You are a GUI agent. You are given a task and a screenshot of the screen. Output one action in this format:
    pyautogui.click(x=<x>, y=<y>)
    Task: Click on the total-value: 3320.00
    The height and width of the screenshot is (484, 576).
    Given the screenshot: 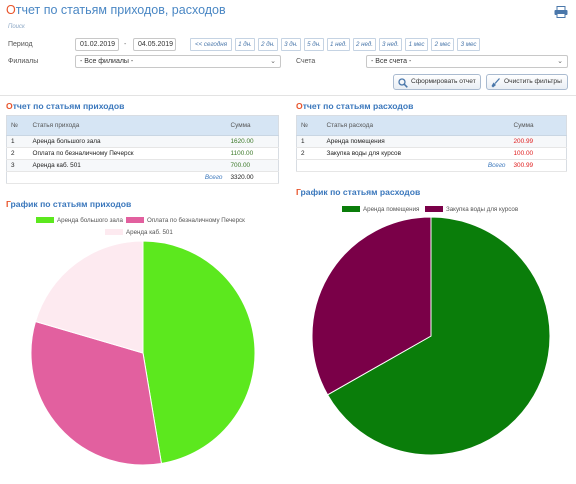 What is the action you would take?
    pyautogui.click(x=252, y=177)
    